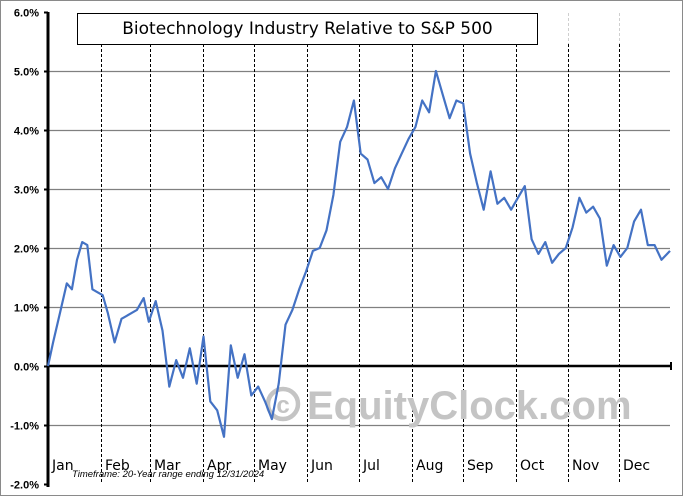 Image resolution: width=683 pixels, height=496 pixels. What do you see at coordinates (371, 466) in the screenshot?
I see `month-label-jul: Jul` at bounding box center [371, 466].